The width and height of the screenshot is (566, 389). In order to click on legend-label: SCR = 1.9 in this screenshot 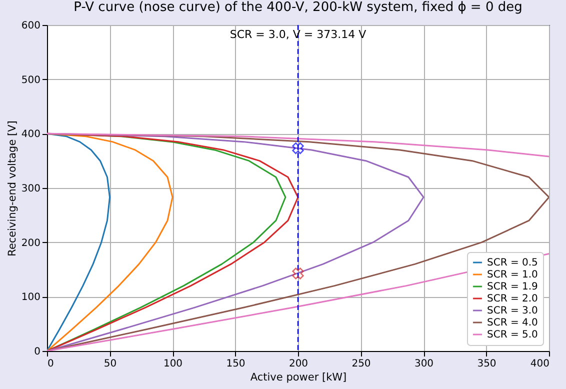, I will do `click(512, 287)`.